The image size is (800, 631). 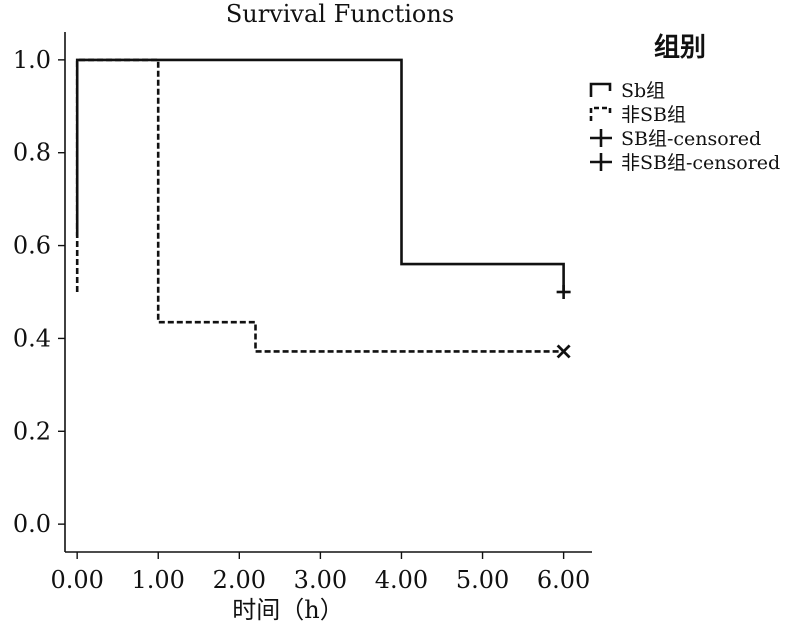 I want to click on y-tick-label: 1.0, so click(x=32, y=60).